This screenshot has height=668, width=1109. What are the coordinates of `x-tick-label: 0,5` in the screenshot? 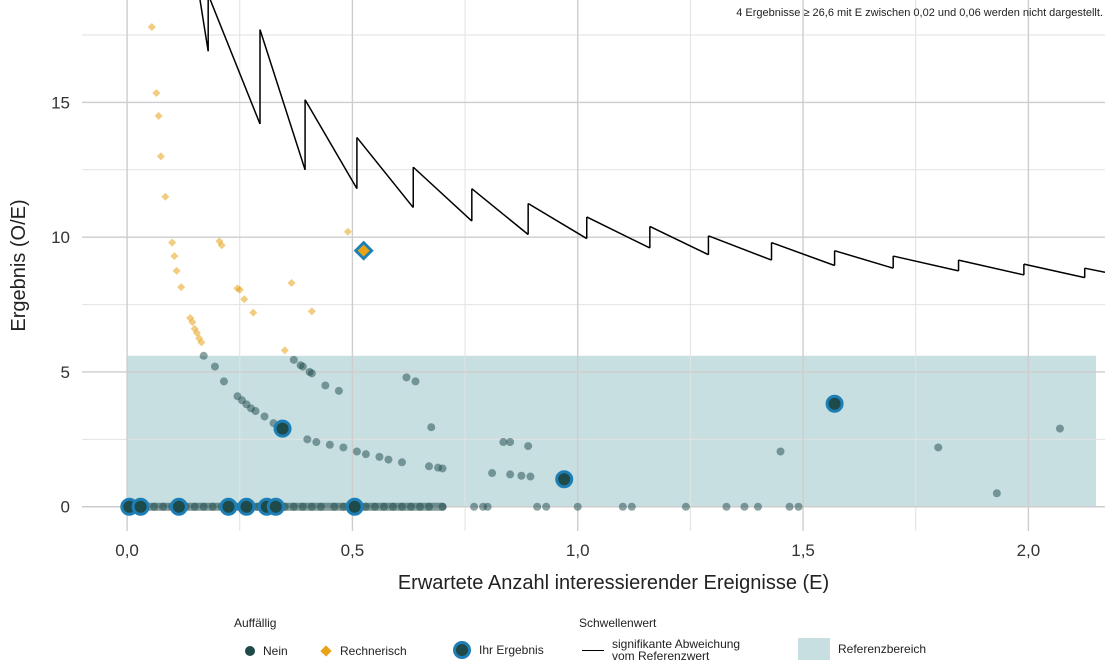 It's located at (353, 550).